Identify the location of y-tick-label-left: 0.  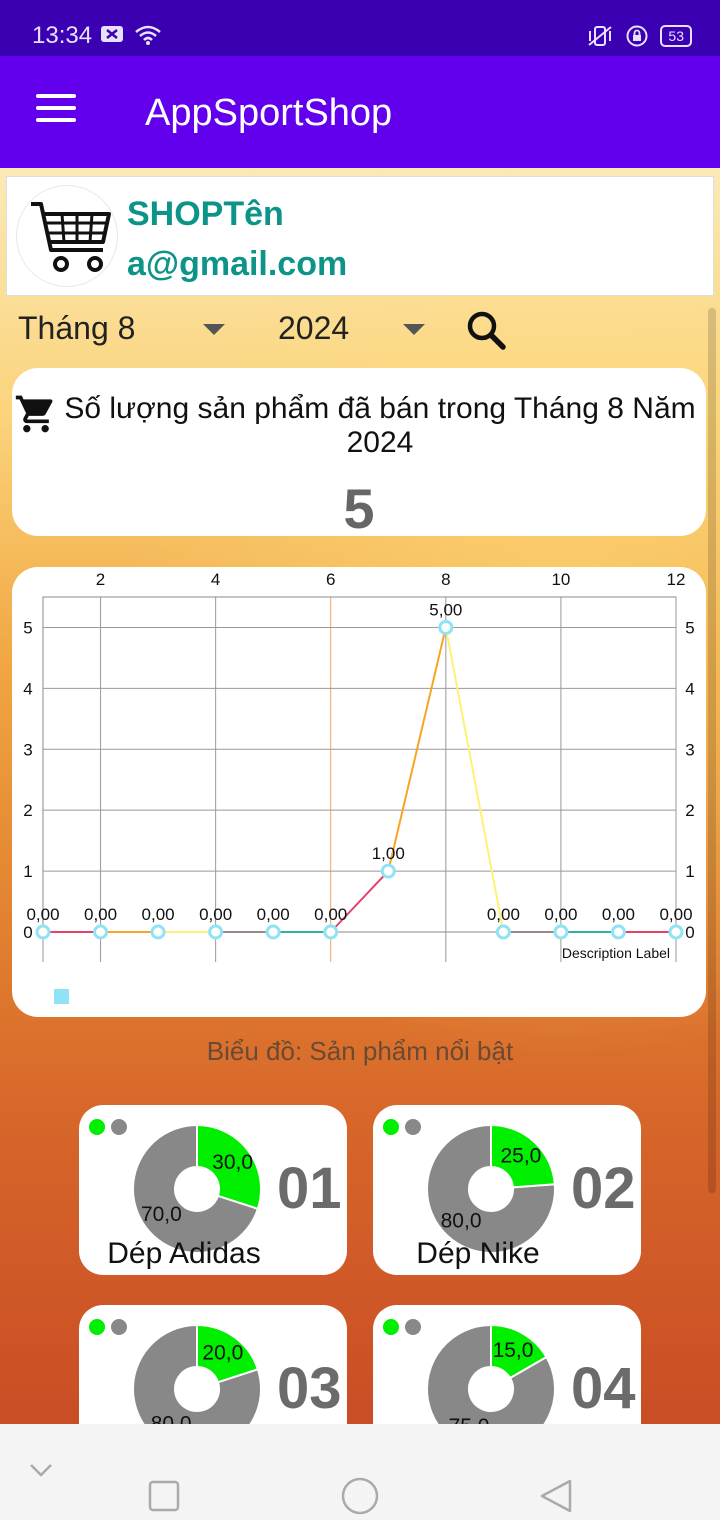
(27, 932).